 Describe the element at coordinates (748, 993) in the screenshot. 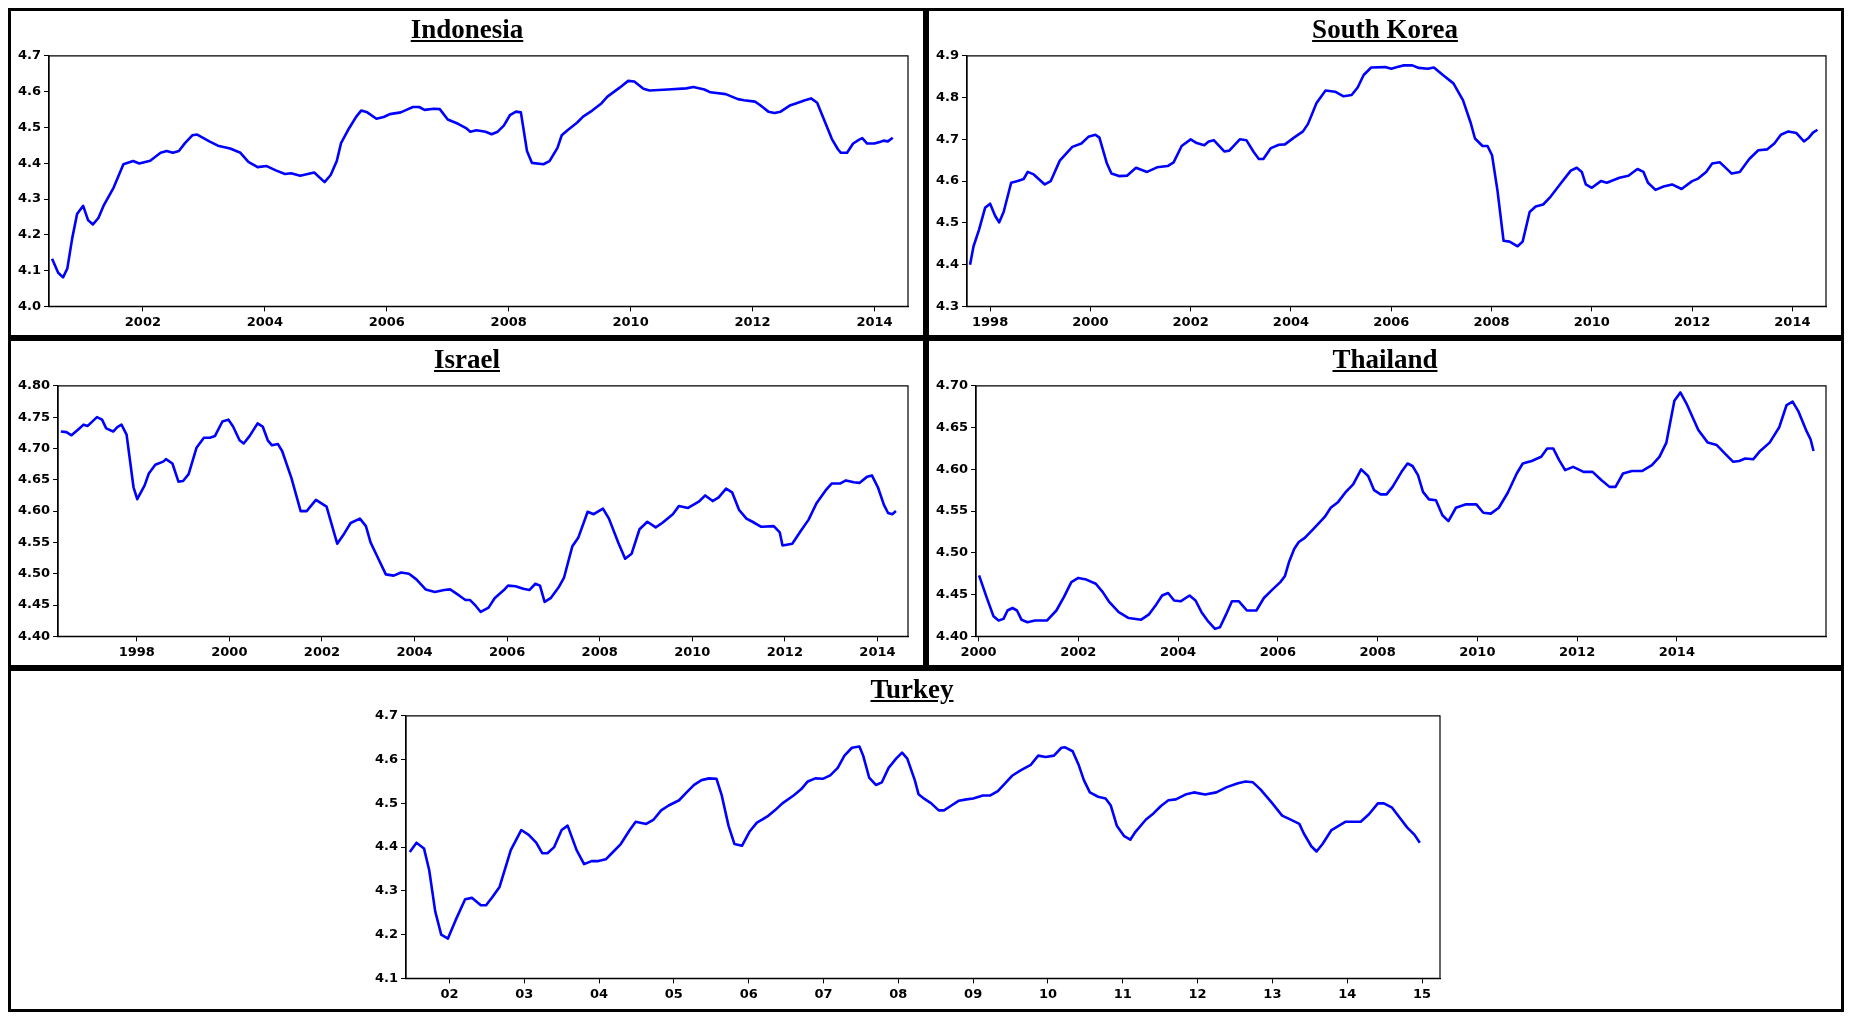

I see `x-tick-label: 06` at that location.